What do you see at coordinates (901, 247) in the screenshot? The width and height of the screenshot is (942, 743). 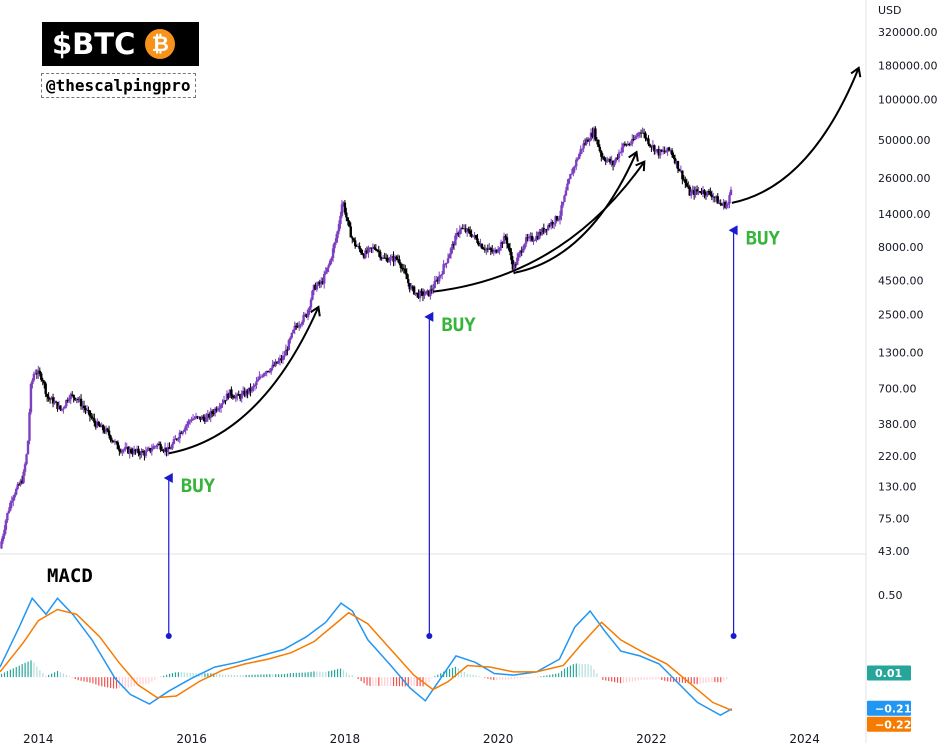 I see `price-tick-label: 8000.00` at bounding box center [901, 247].